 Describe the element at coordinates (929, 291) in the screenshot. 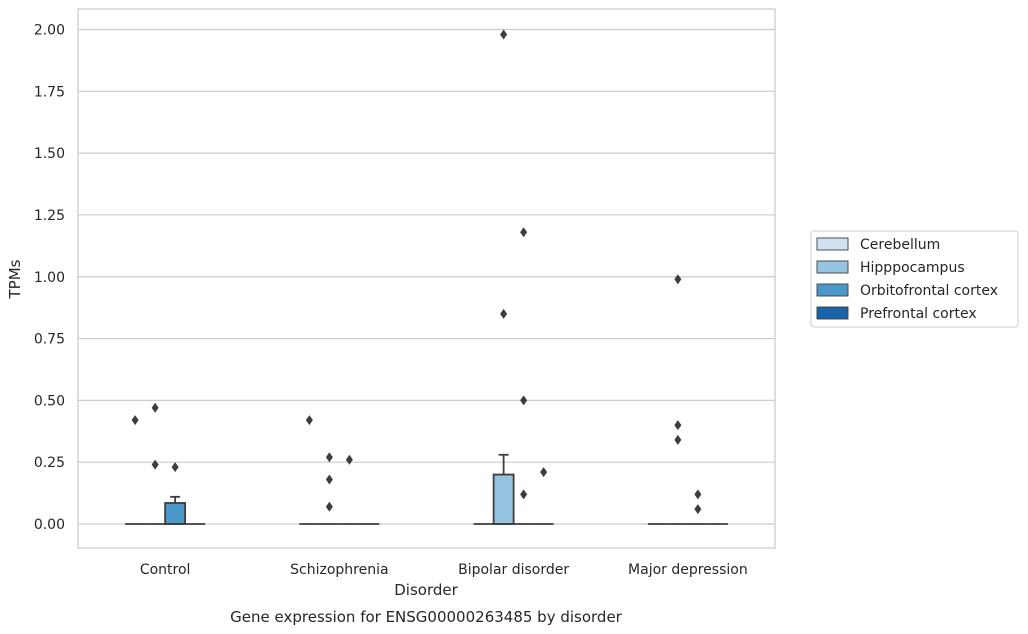

I see `legend-label: Orbitofrontal cortex` at that location.